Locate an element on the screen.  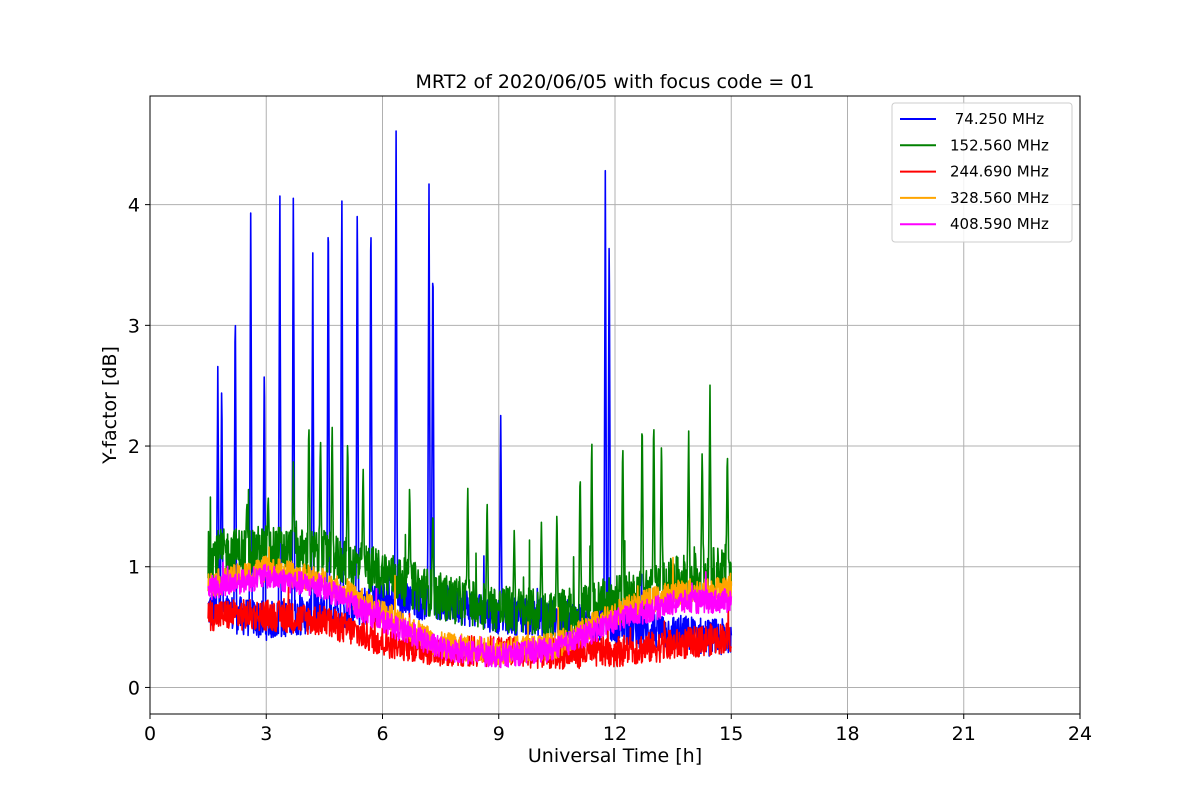
legend-box is located at coordinates (982, 172).